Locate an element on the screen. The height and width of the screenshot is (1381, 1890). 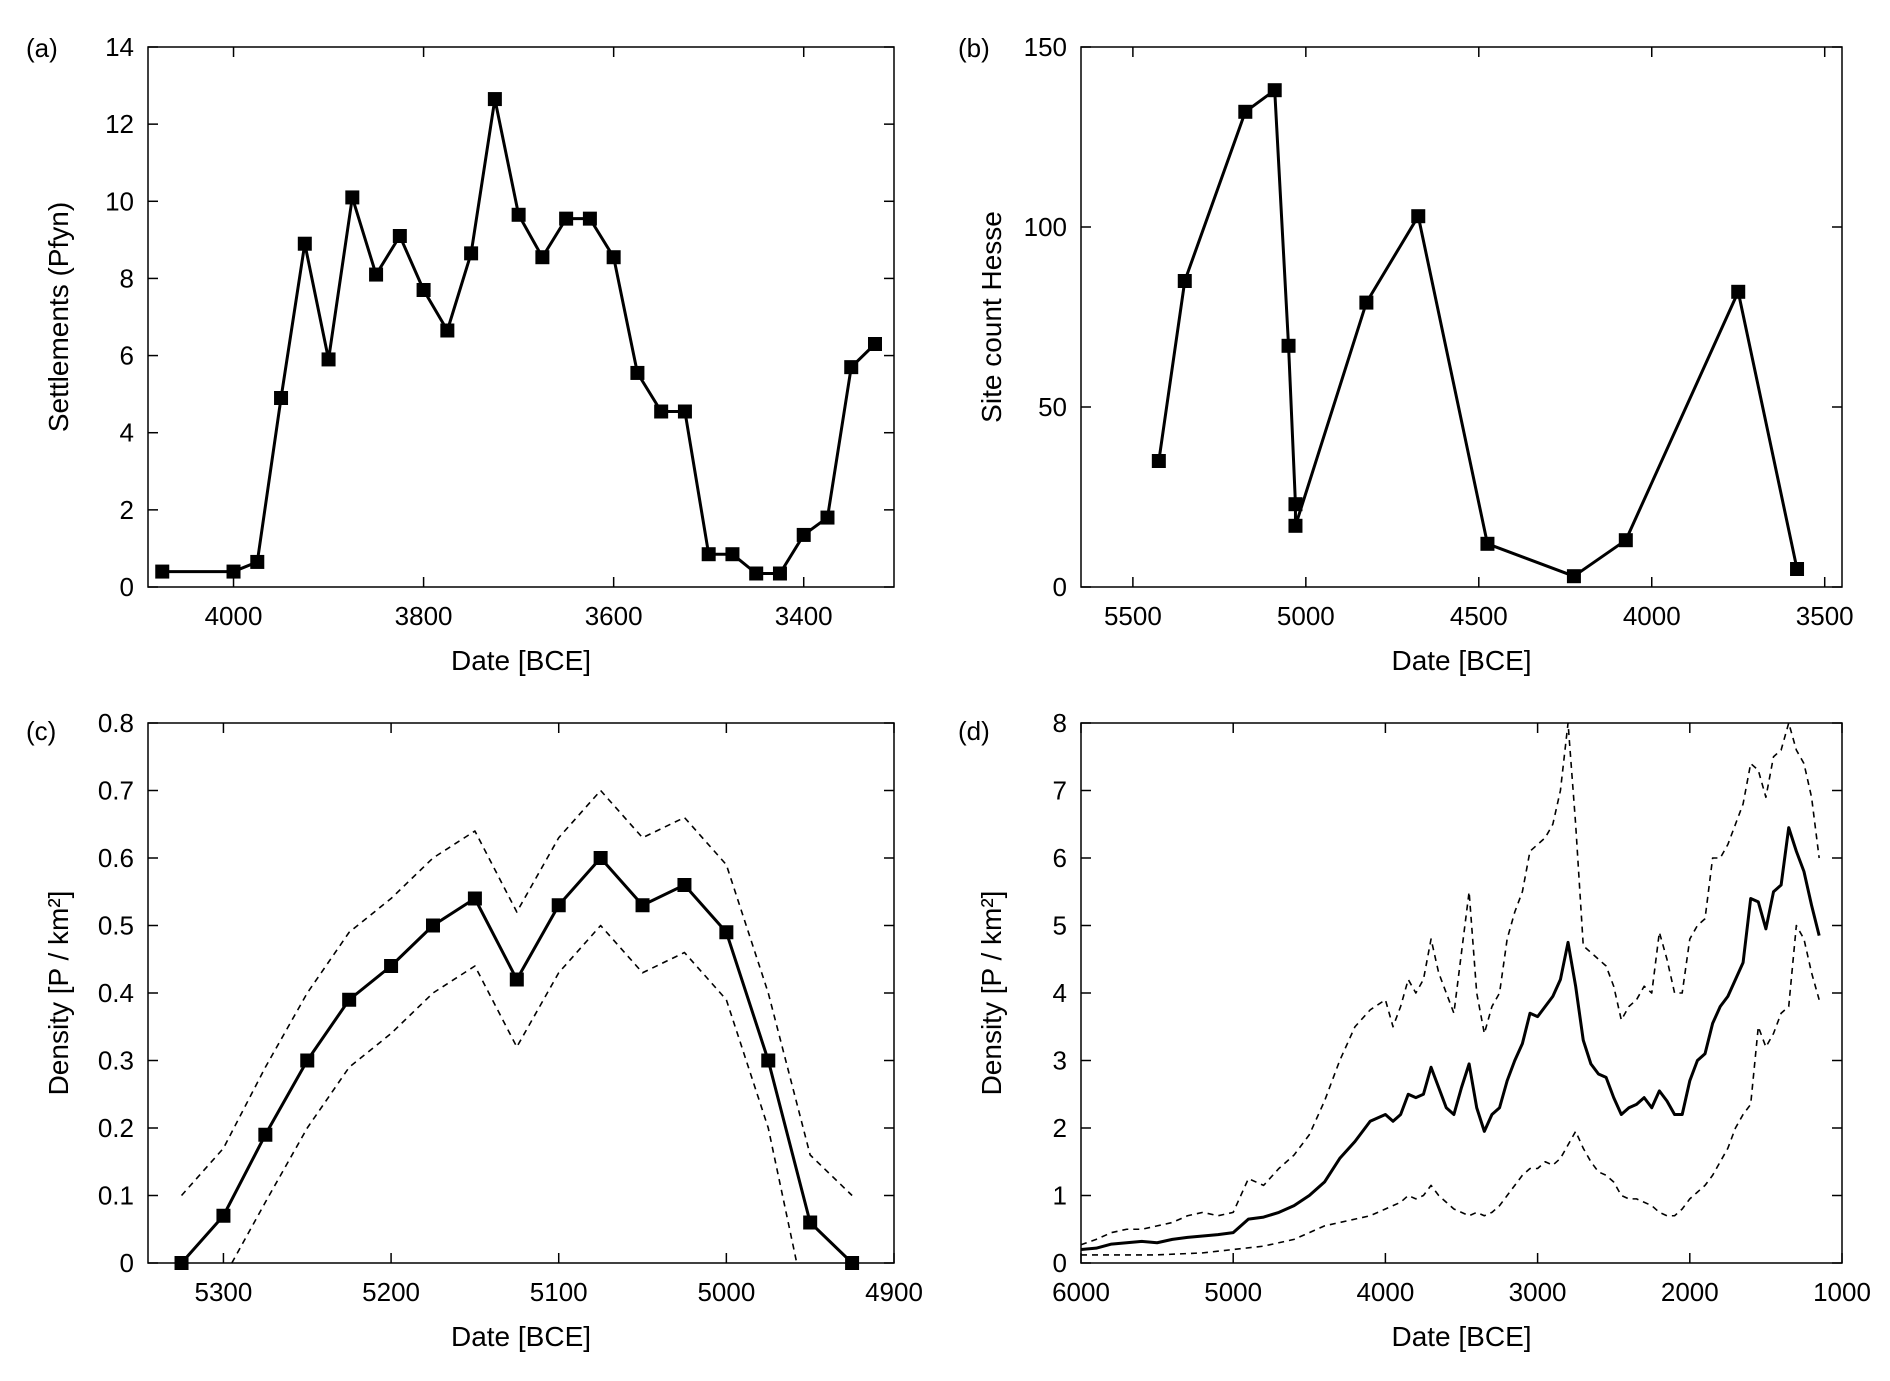
y-tick-label: 14 is located at coordinates (119, 47).